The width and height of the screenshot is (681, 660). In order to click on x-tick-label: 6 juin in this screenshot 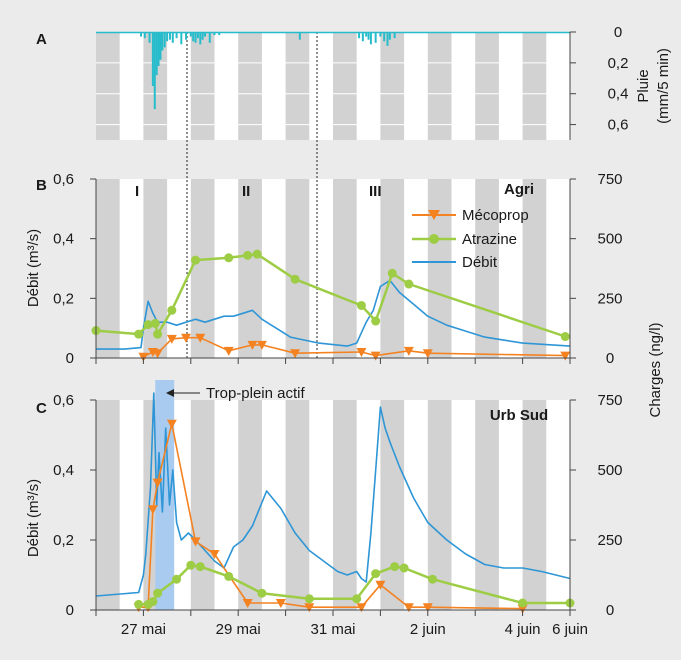, I will do `click(570, 629)`.